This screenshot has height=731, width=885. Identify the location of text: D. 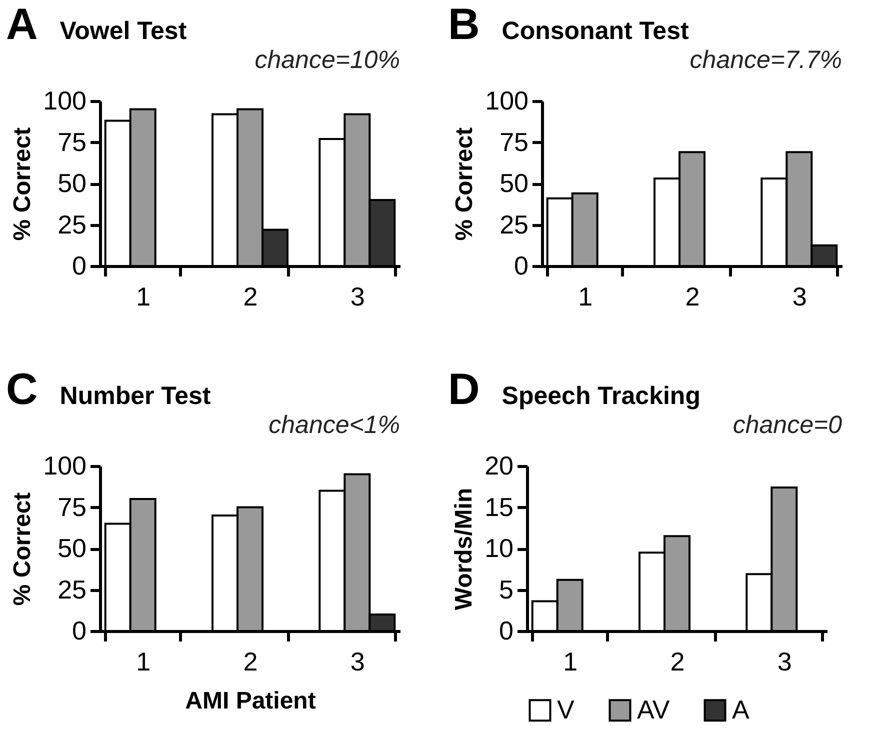
(464, 390).